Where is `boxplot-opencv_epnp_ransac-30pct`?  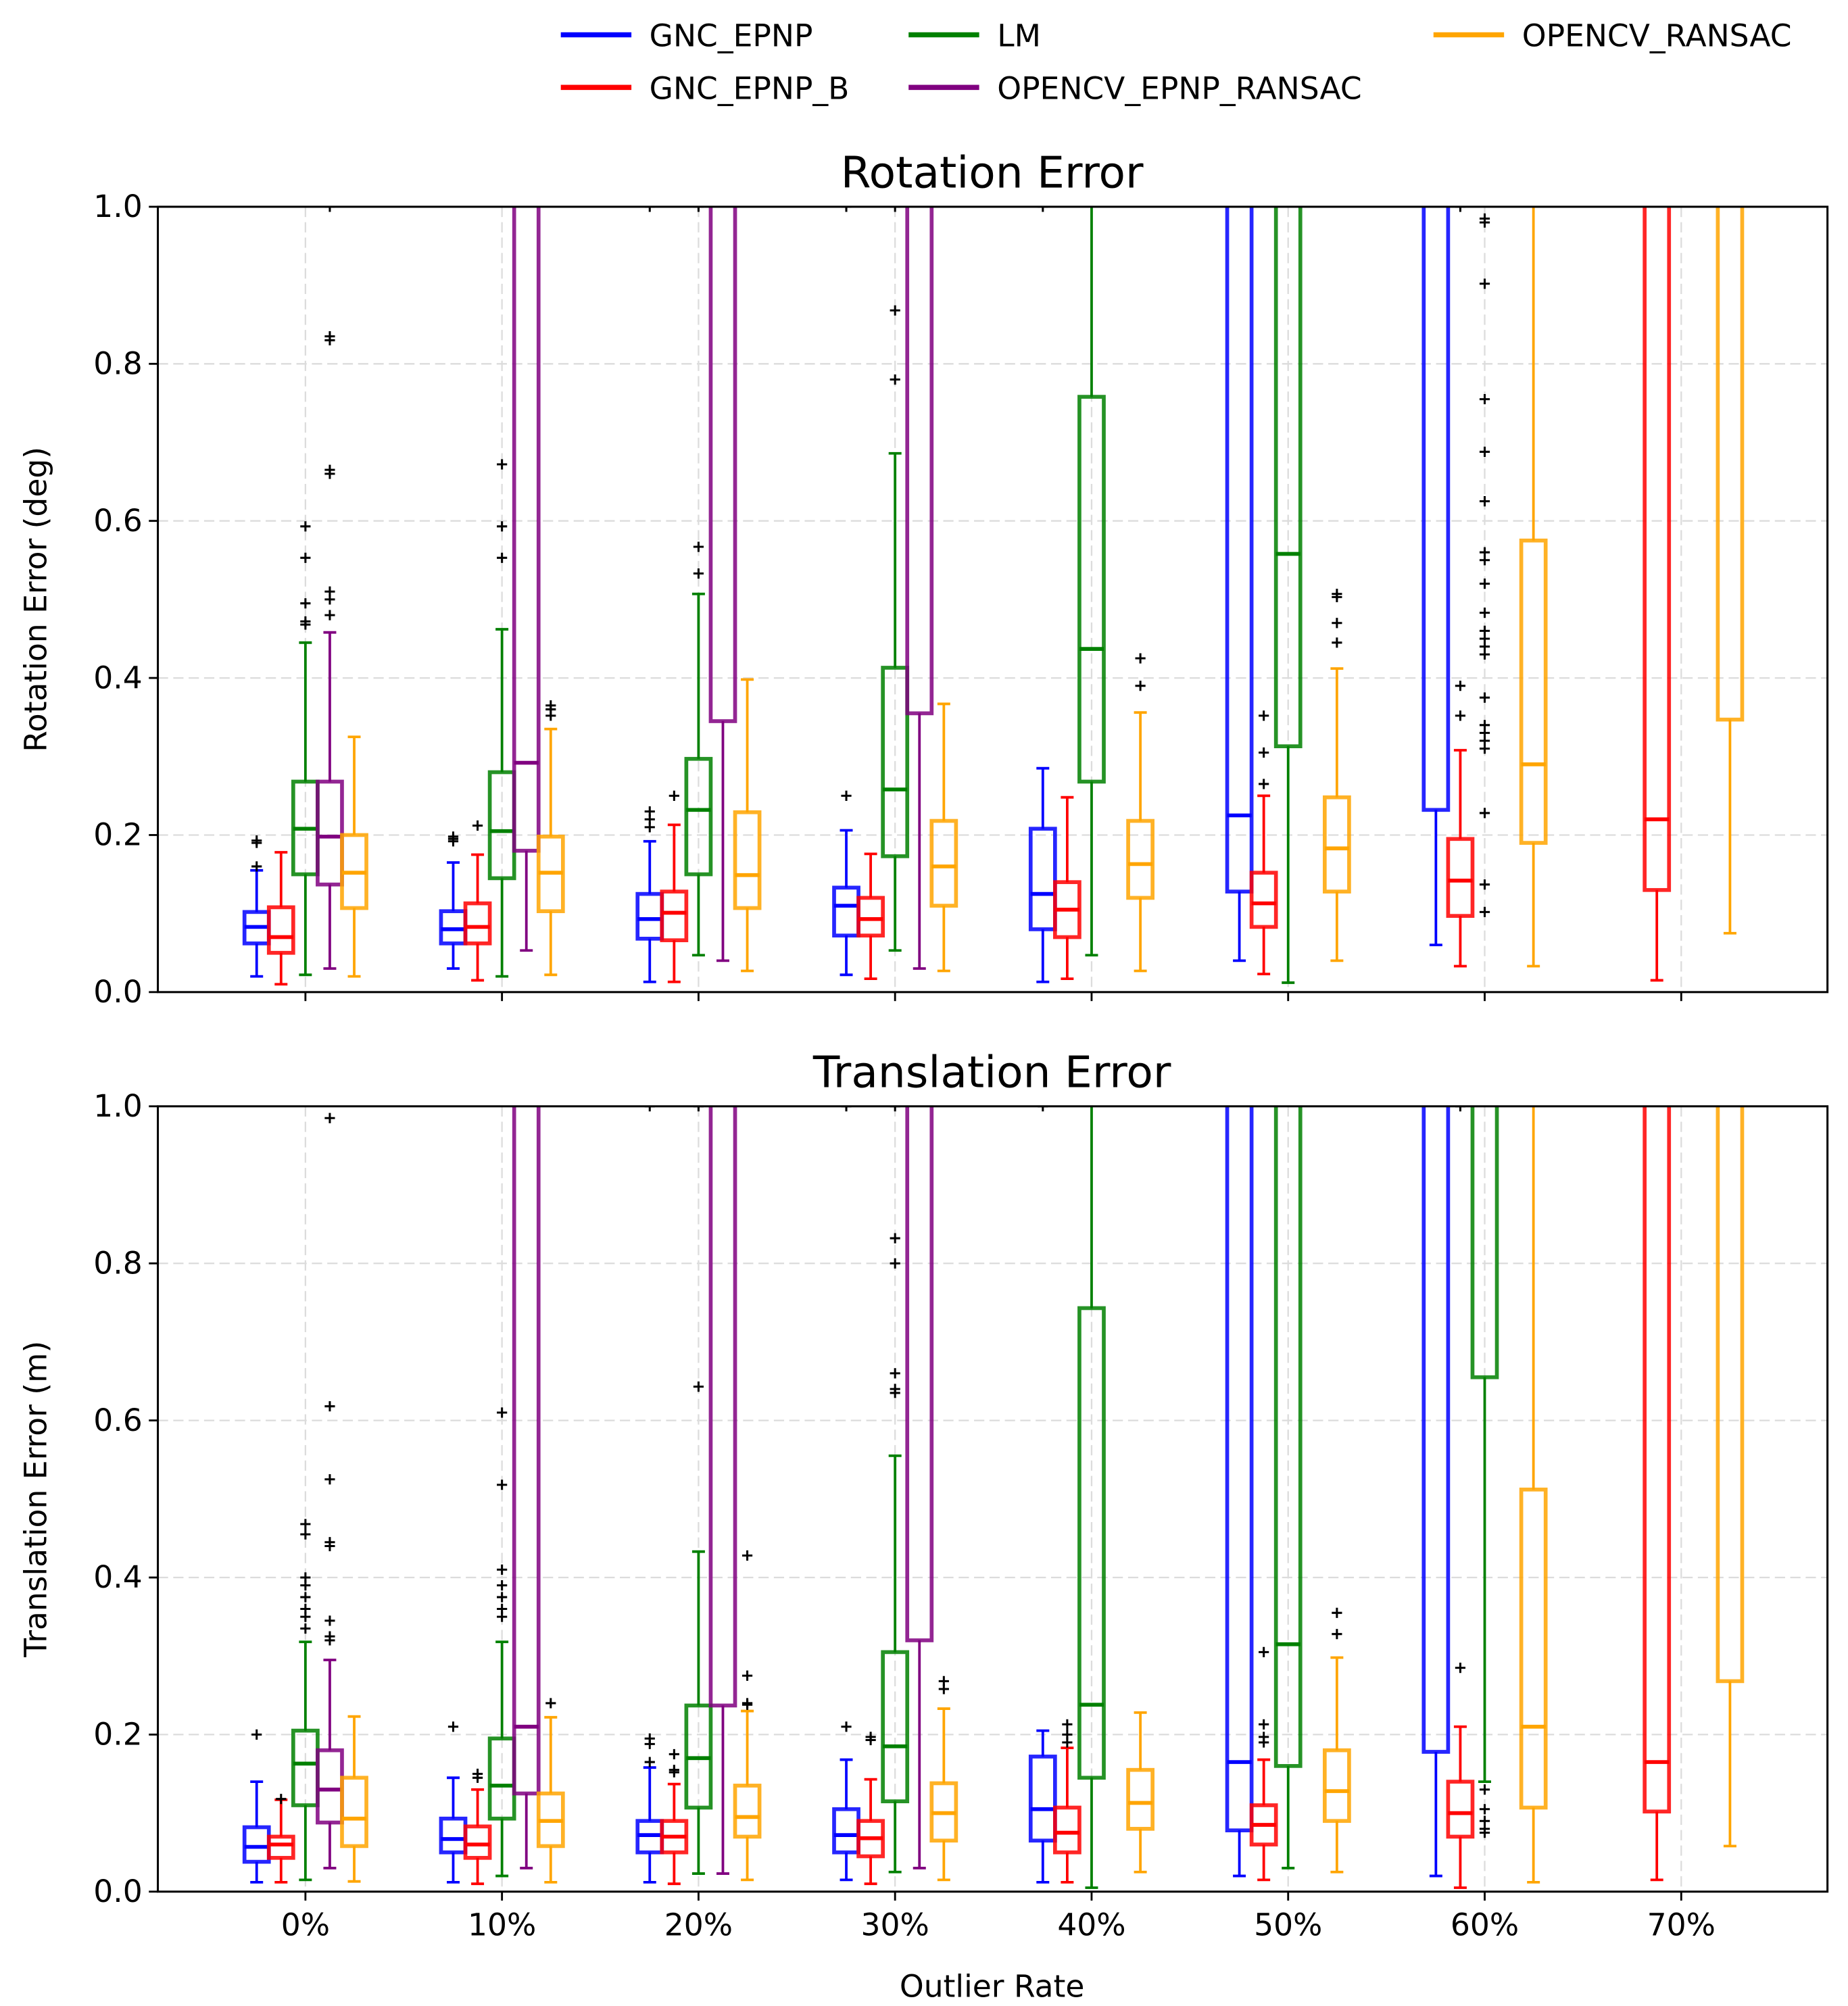 boxplot-opencv_epnp_ransac-30pct is located at coordinates (919, 1487).